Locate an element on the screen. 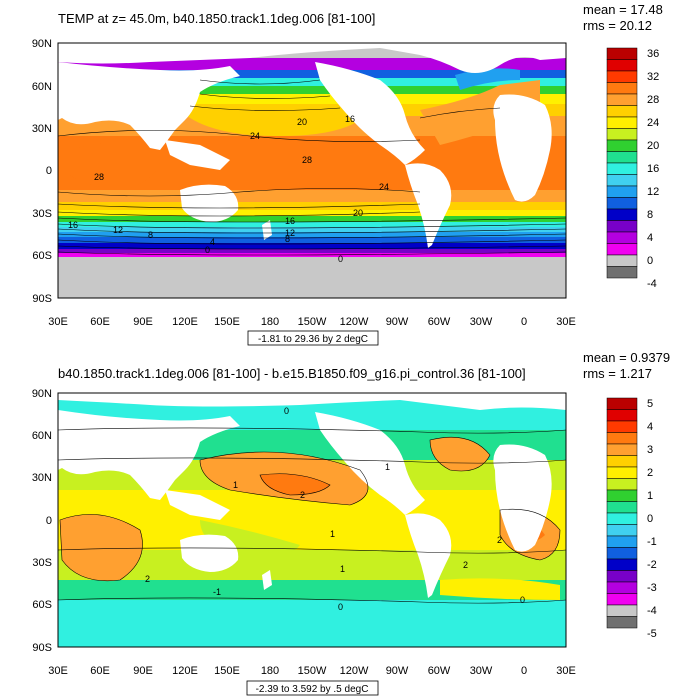 This screenshot has width=700, height=700. panel-2-range-note: -2.39 to 3.592 by .5 degC is located at coordinates (312, 689).